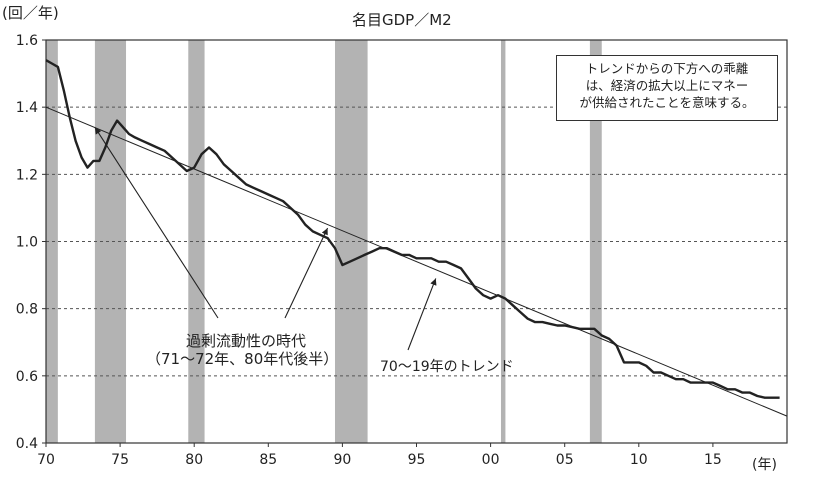 This screenshot has width=821, height=478. I want to click on x-tick-label: 05, so click(565, 460).